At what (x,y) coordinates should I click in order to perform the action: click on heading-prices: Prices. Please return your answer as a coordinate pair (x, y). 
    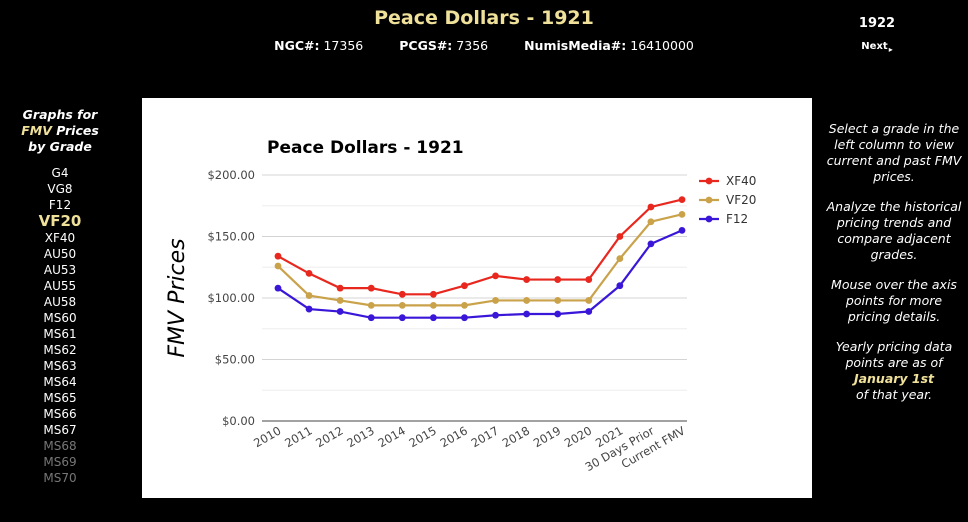
    Looking at the image, I should click on (75, 130).